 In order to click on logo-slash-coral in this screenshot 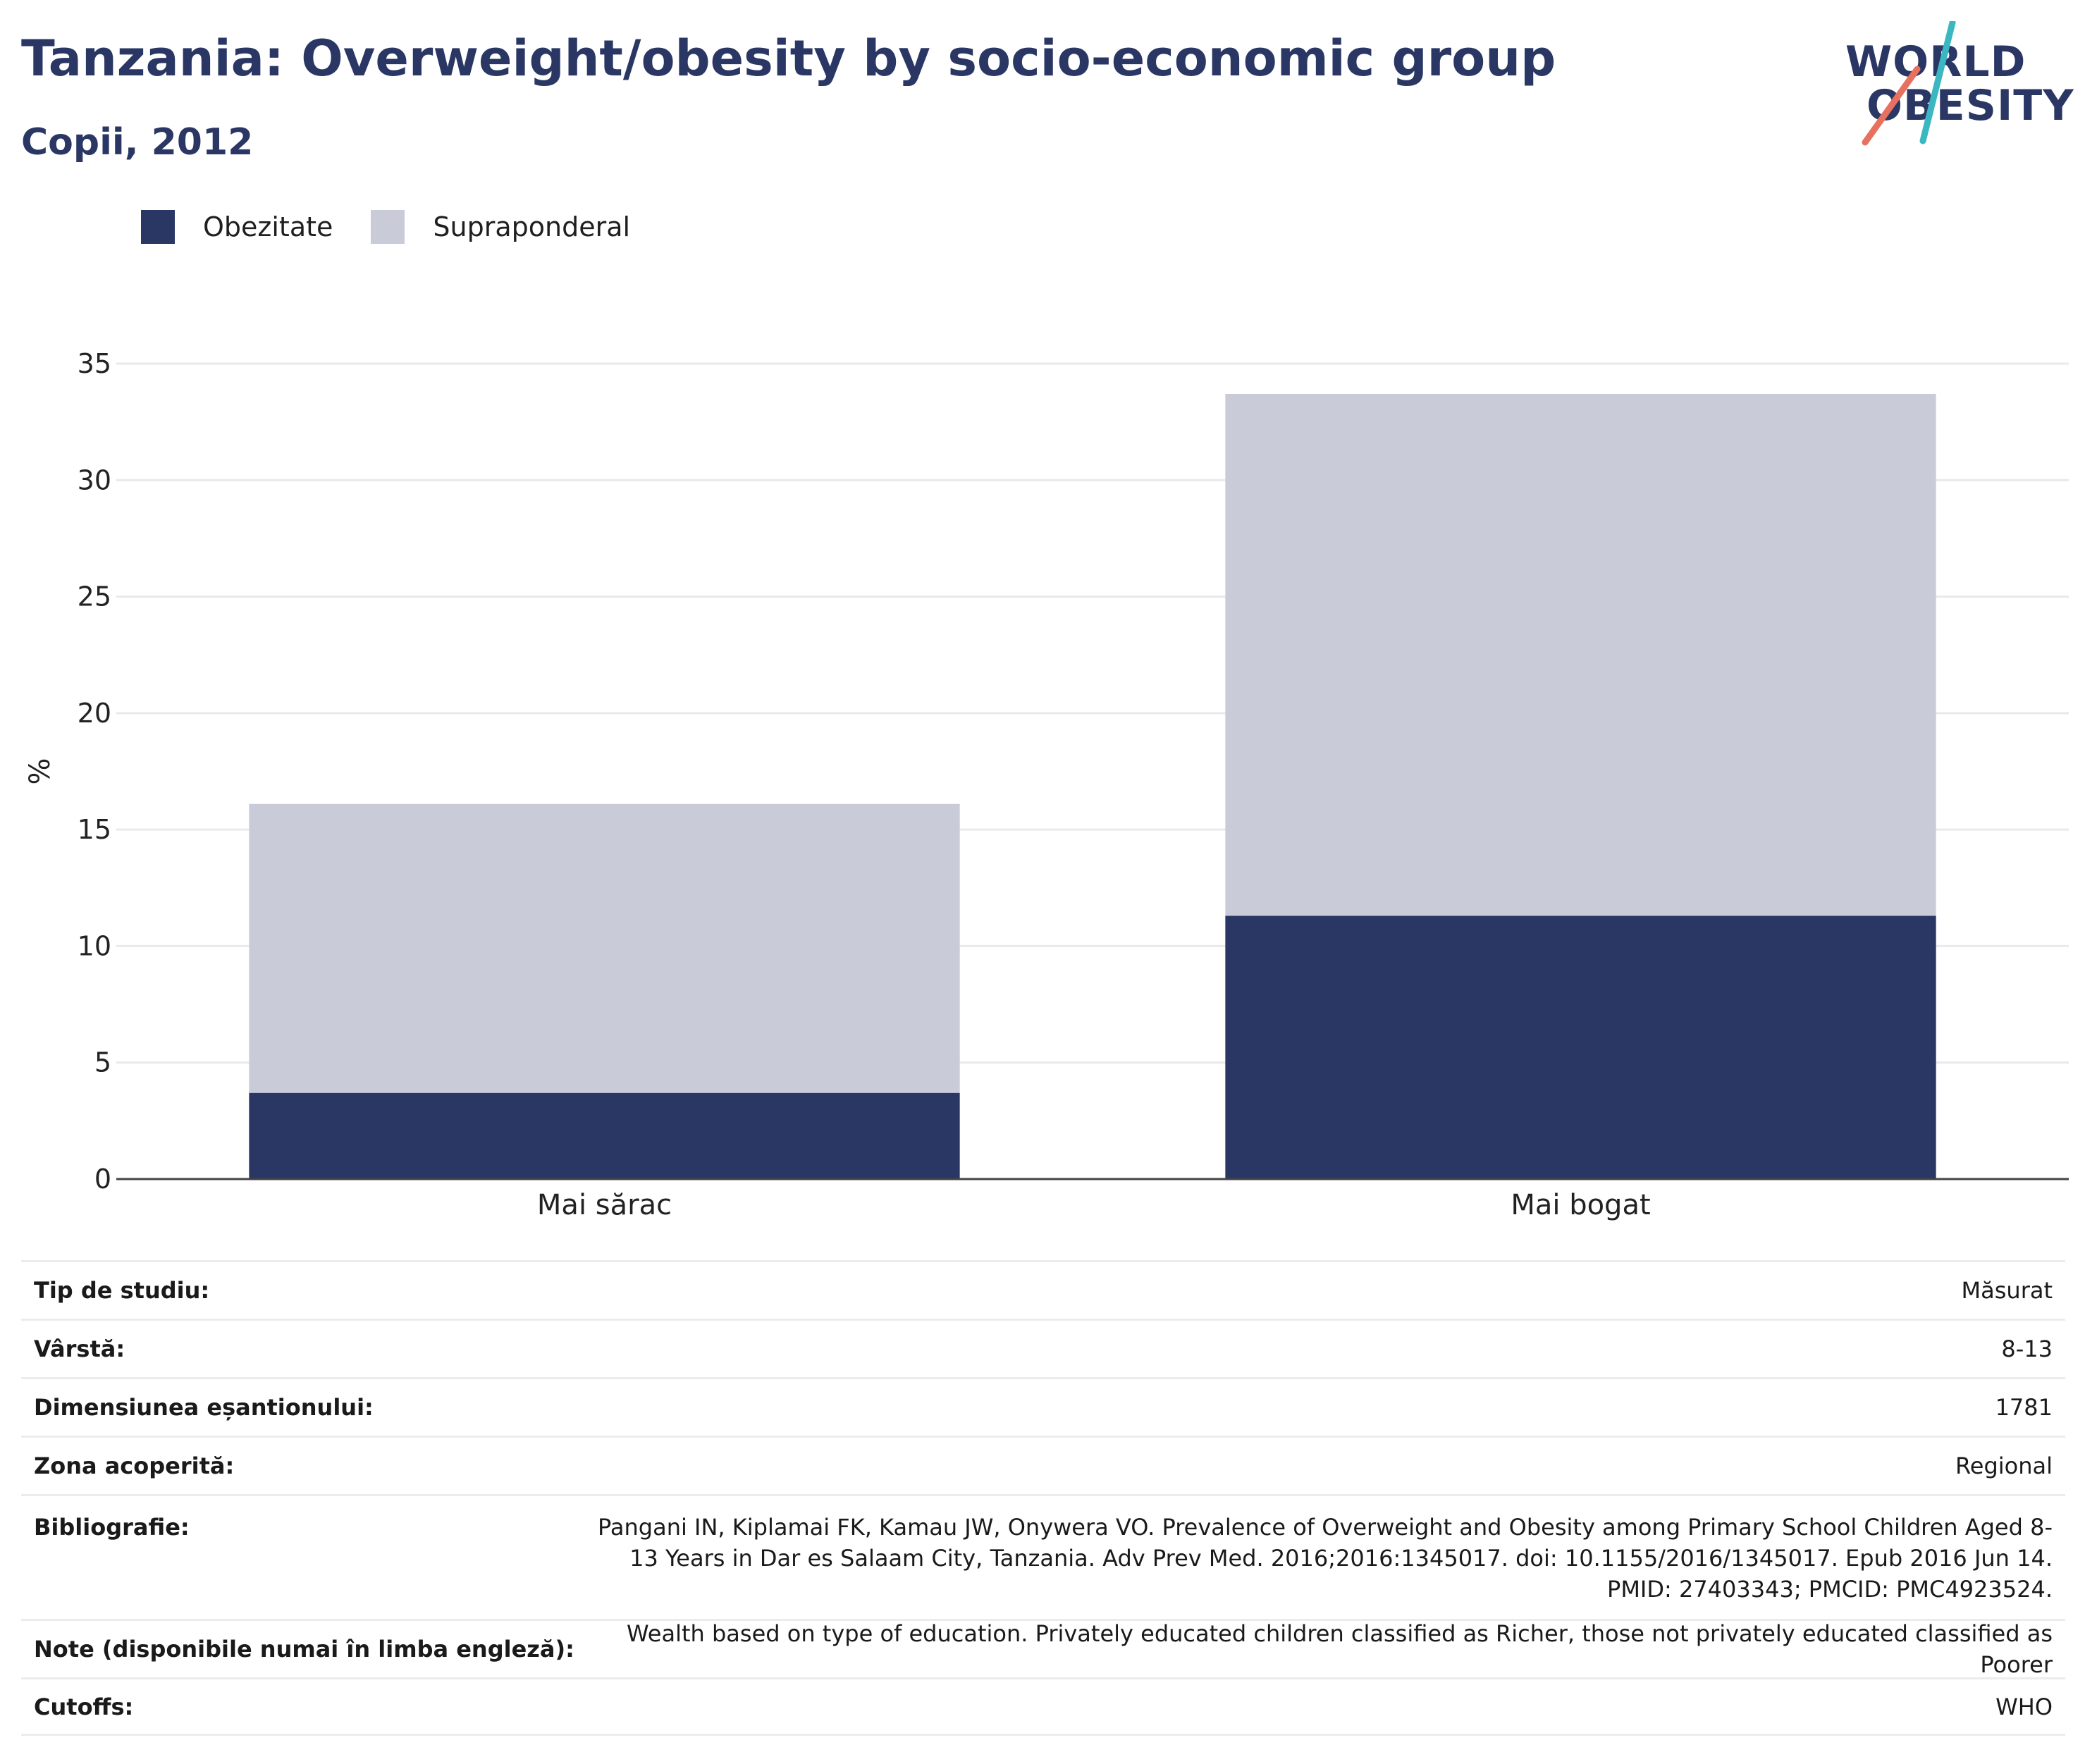, I will do `click(1891, 106)`.